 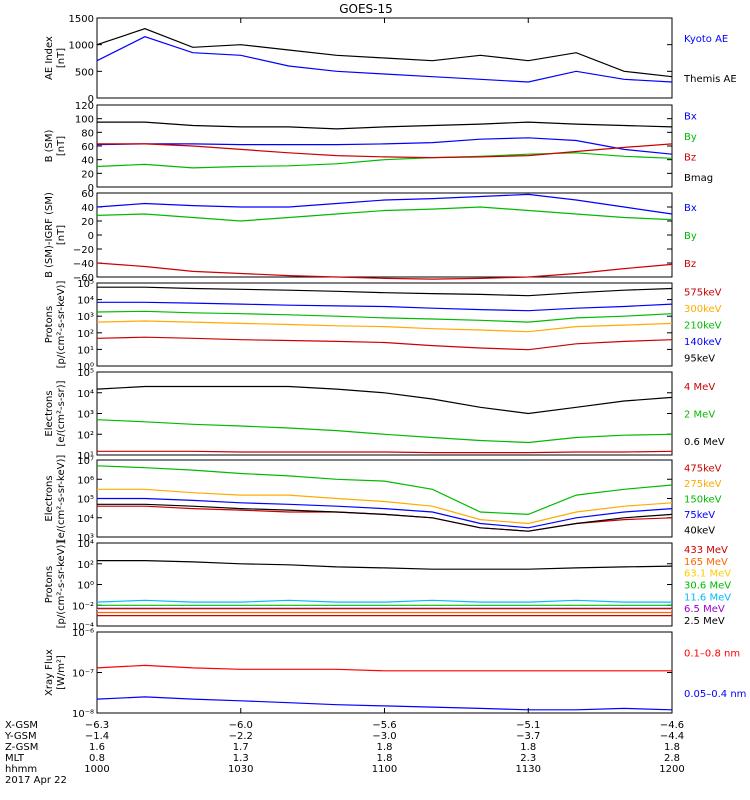 What do you see at coordinates (97, 758) in the screenshot?
I see `x-axis-value: 0.8` at bounding box center [97, 758].